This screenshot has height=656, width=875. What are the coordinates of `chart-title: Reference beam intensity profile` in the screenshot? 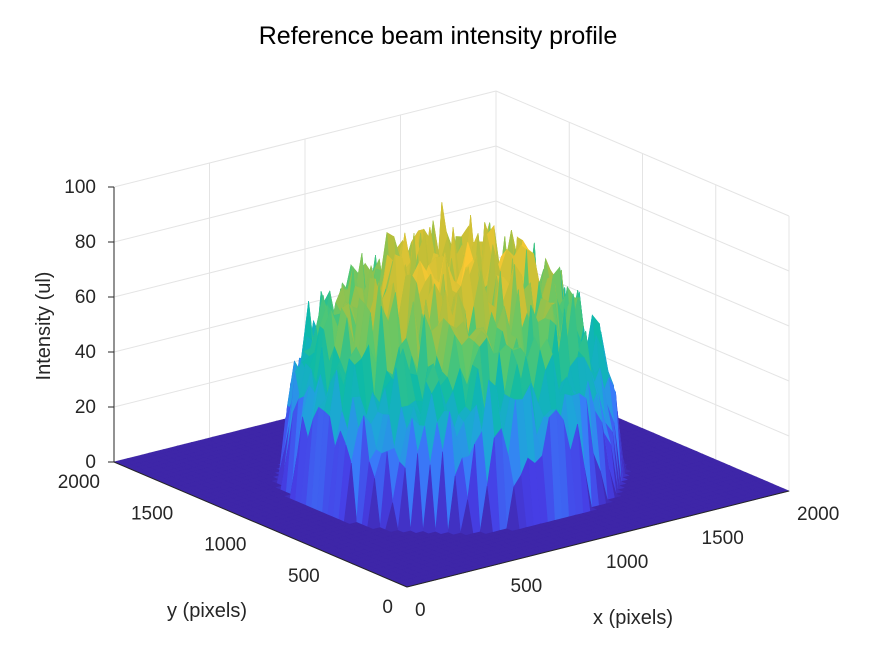 It's located at (438, 36).